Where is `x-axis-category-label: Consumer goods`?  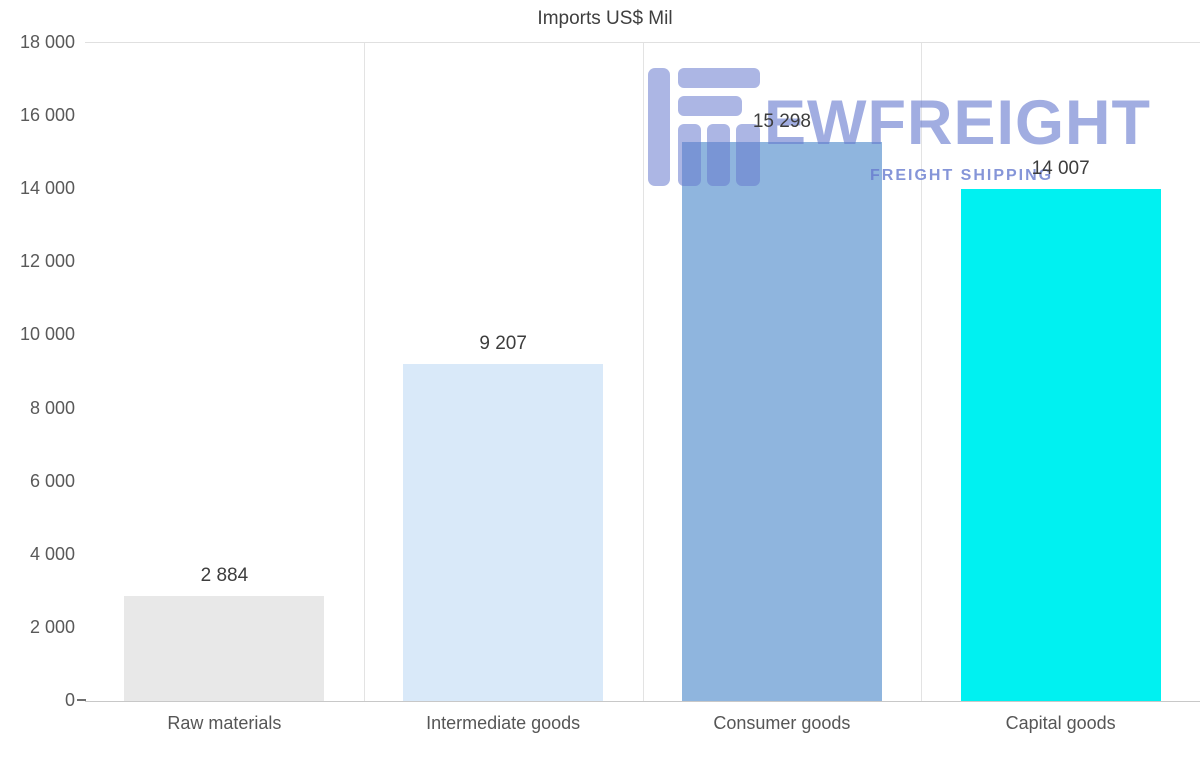
x-axis-category-label: Consumer goods is located at coordinates (782, 723).